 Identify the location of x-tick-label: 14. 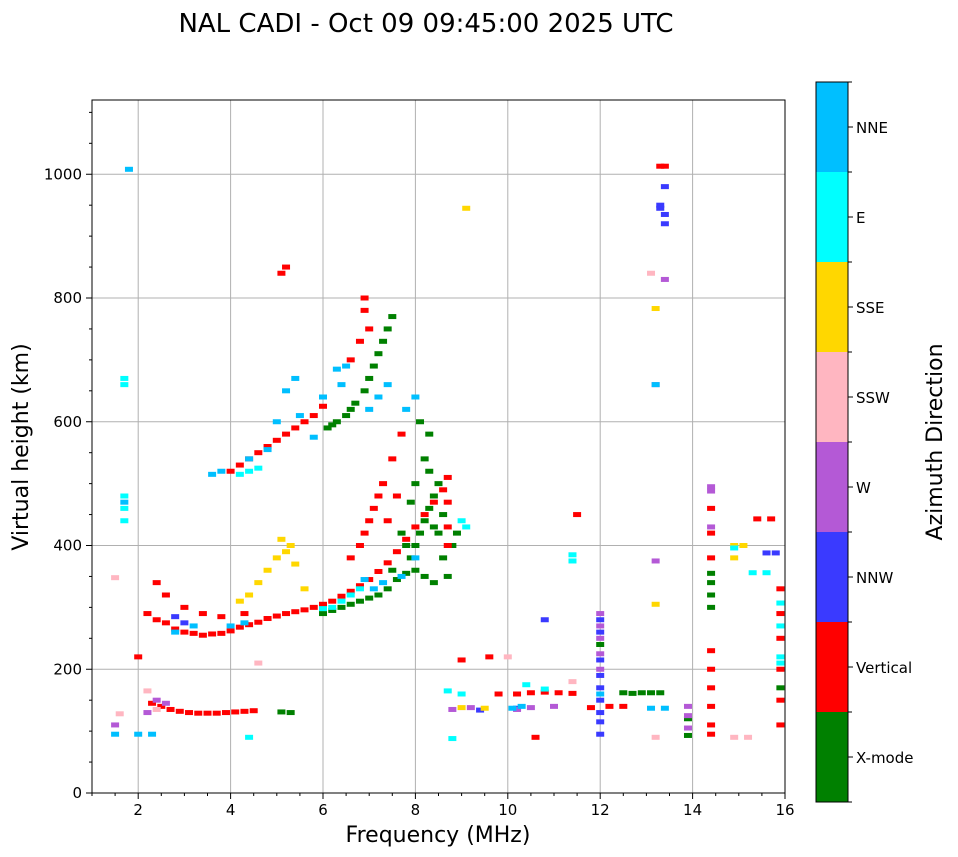
(692, 810).